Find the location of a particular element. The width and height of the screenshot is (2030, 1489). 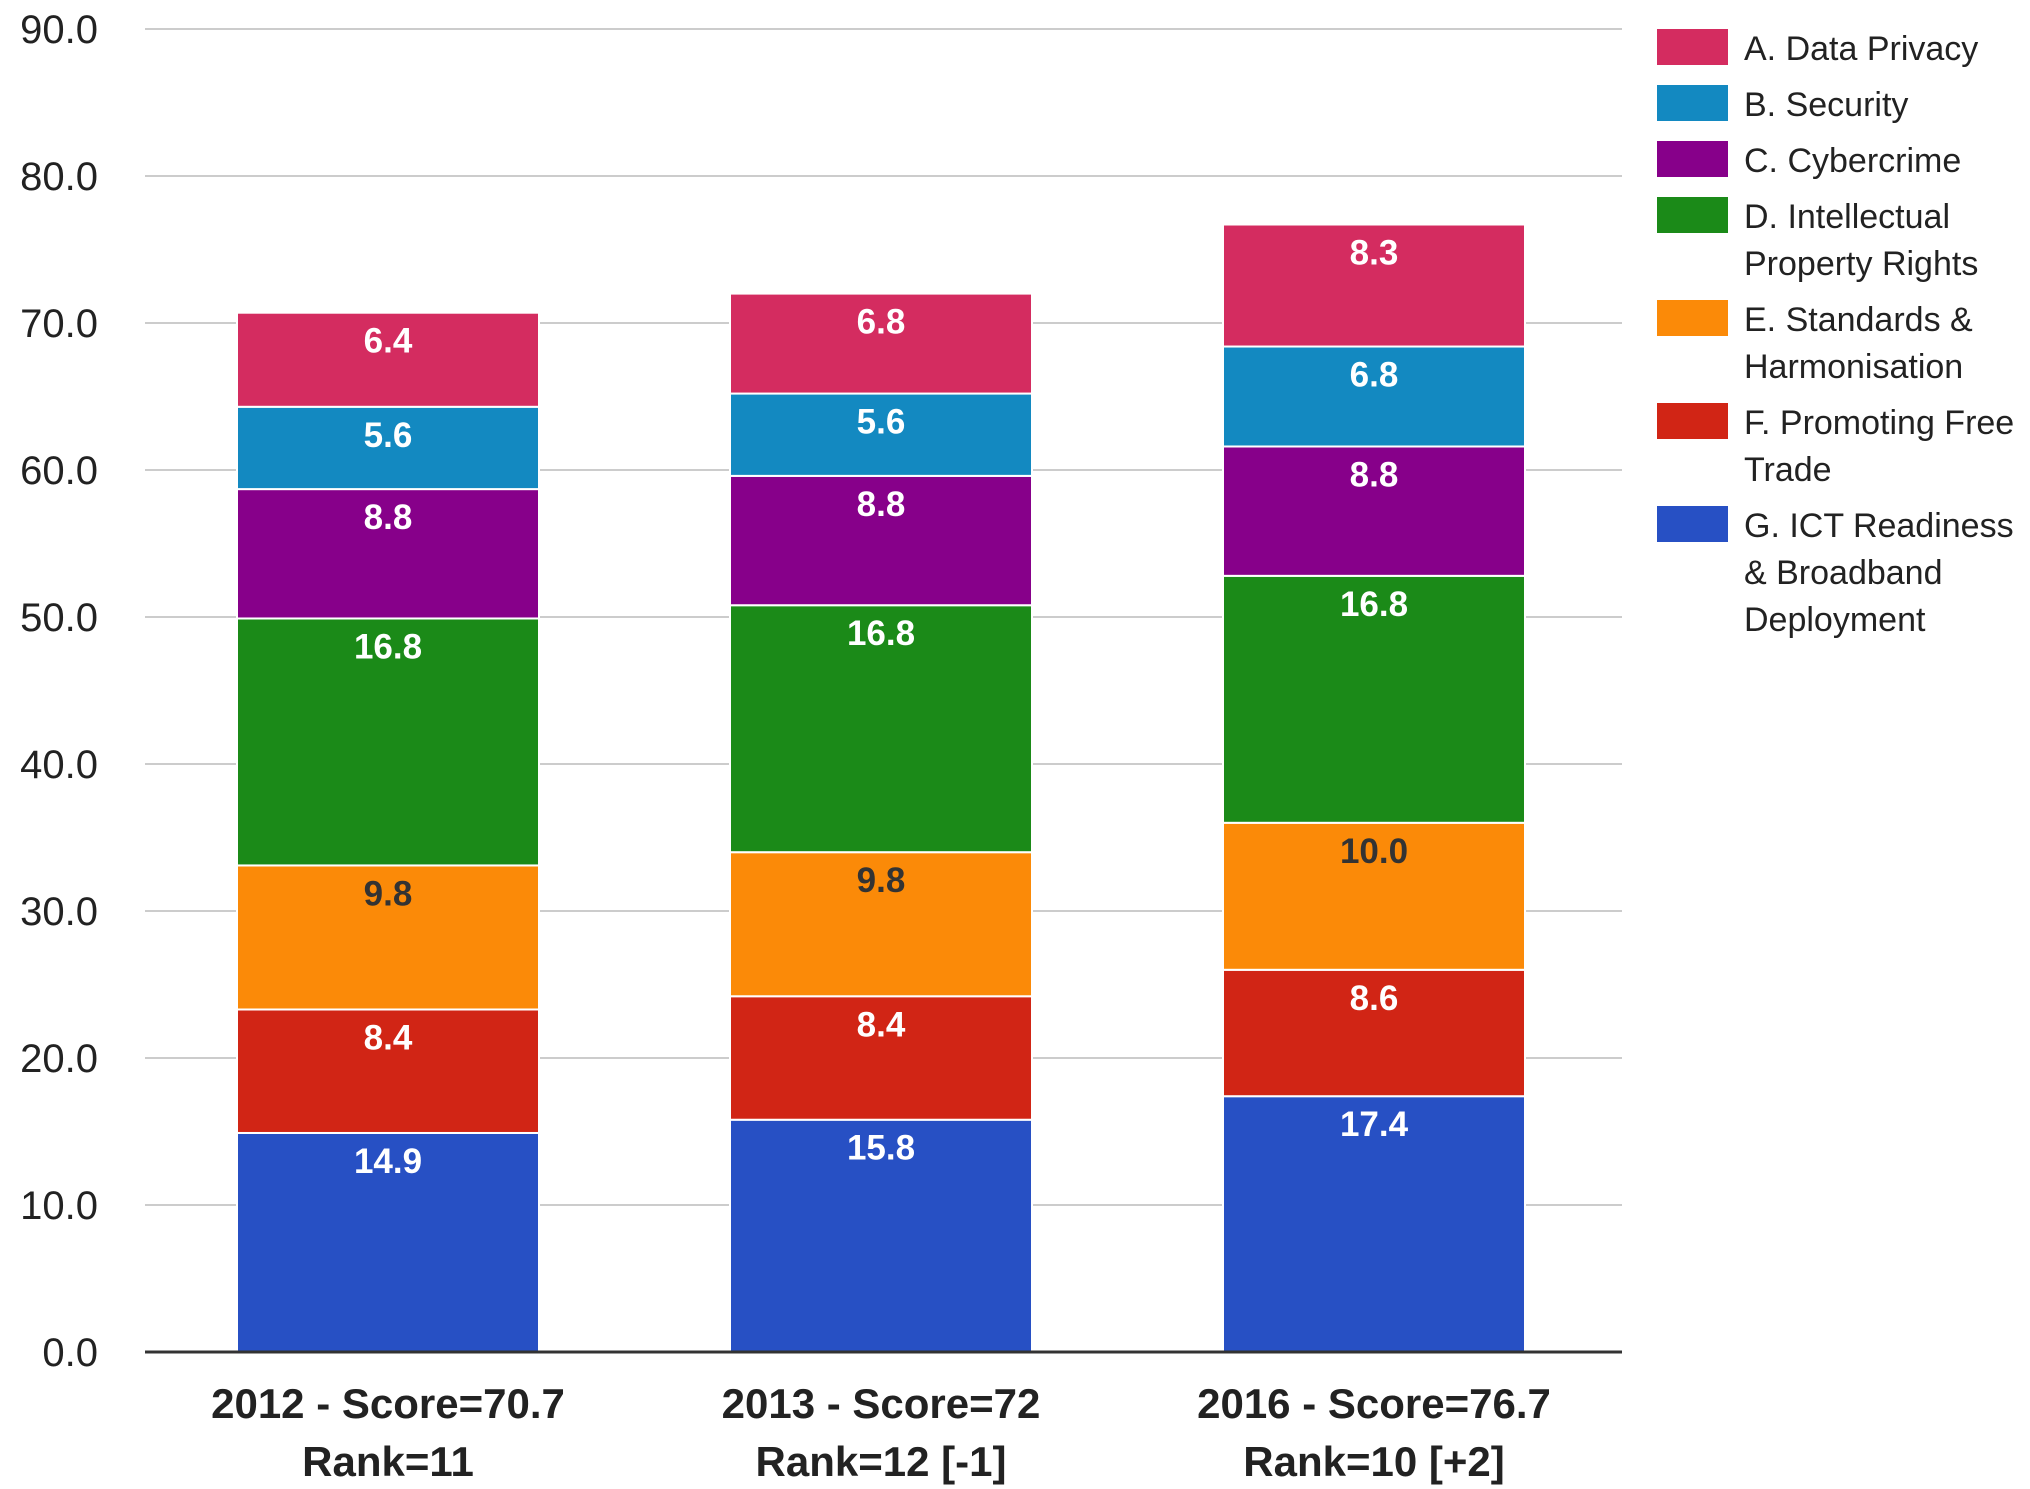

y-tick-label: 10.0 is located at coordinates (59, 1206).